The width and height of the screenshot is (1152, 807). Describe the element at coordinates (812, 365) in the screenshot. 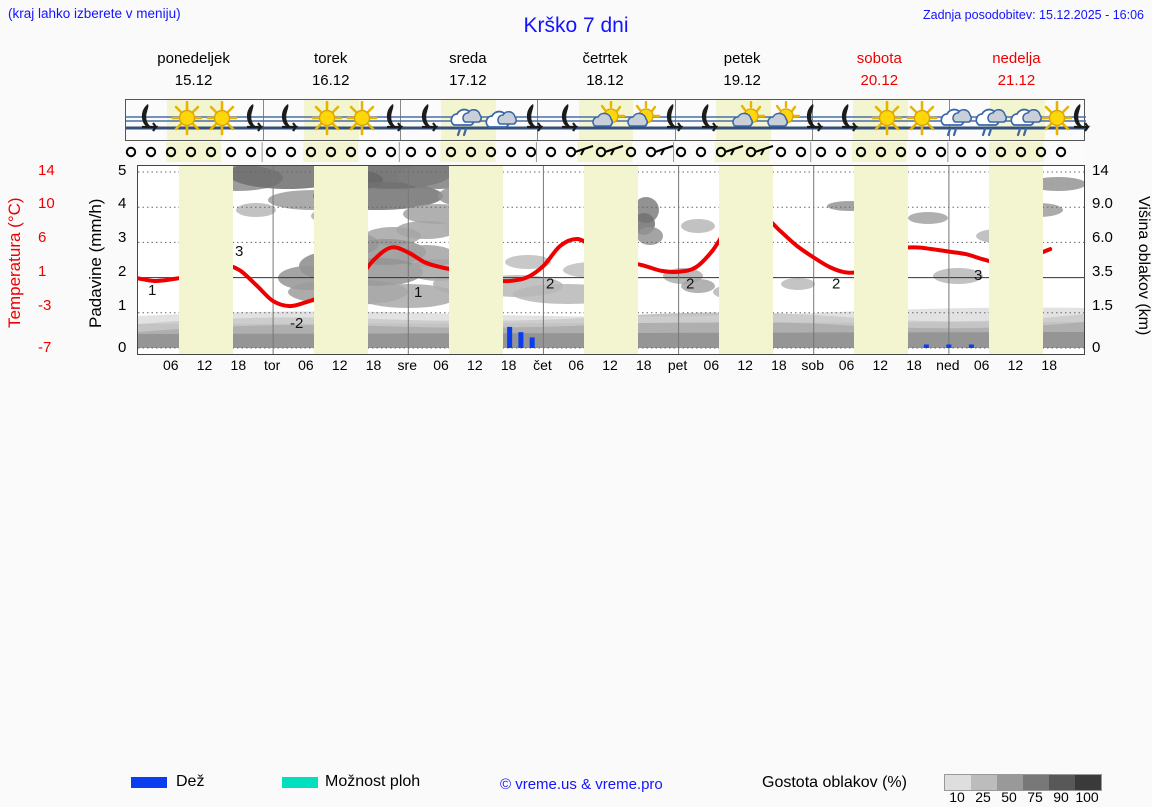

I see `time-tick-label: sob` at that location.